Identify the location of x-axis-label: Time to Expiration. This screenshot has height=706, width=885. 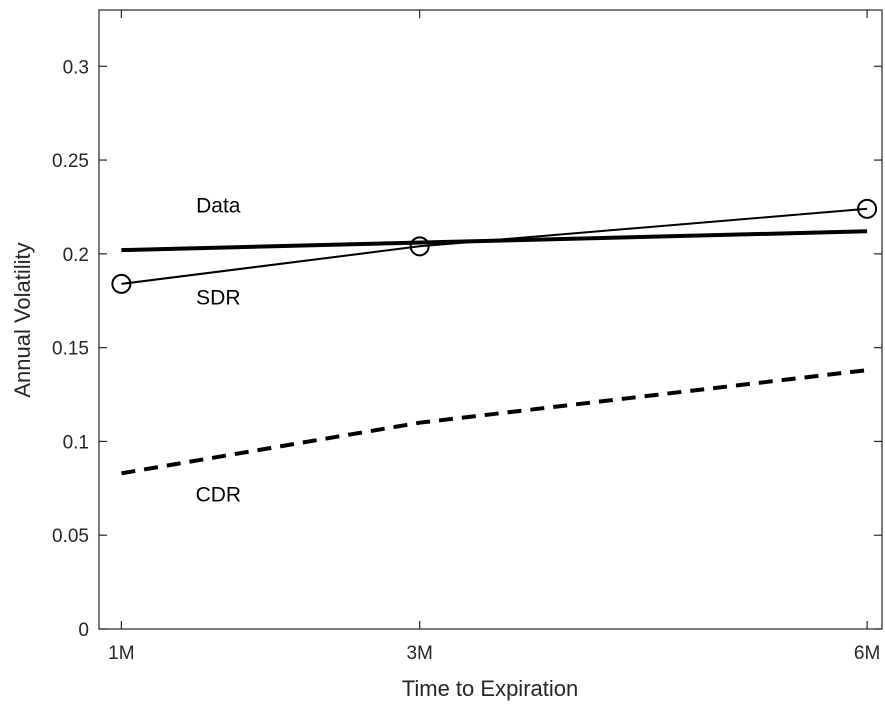
(490, 688).